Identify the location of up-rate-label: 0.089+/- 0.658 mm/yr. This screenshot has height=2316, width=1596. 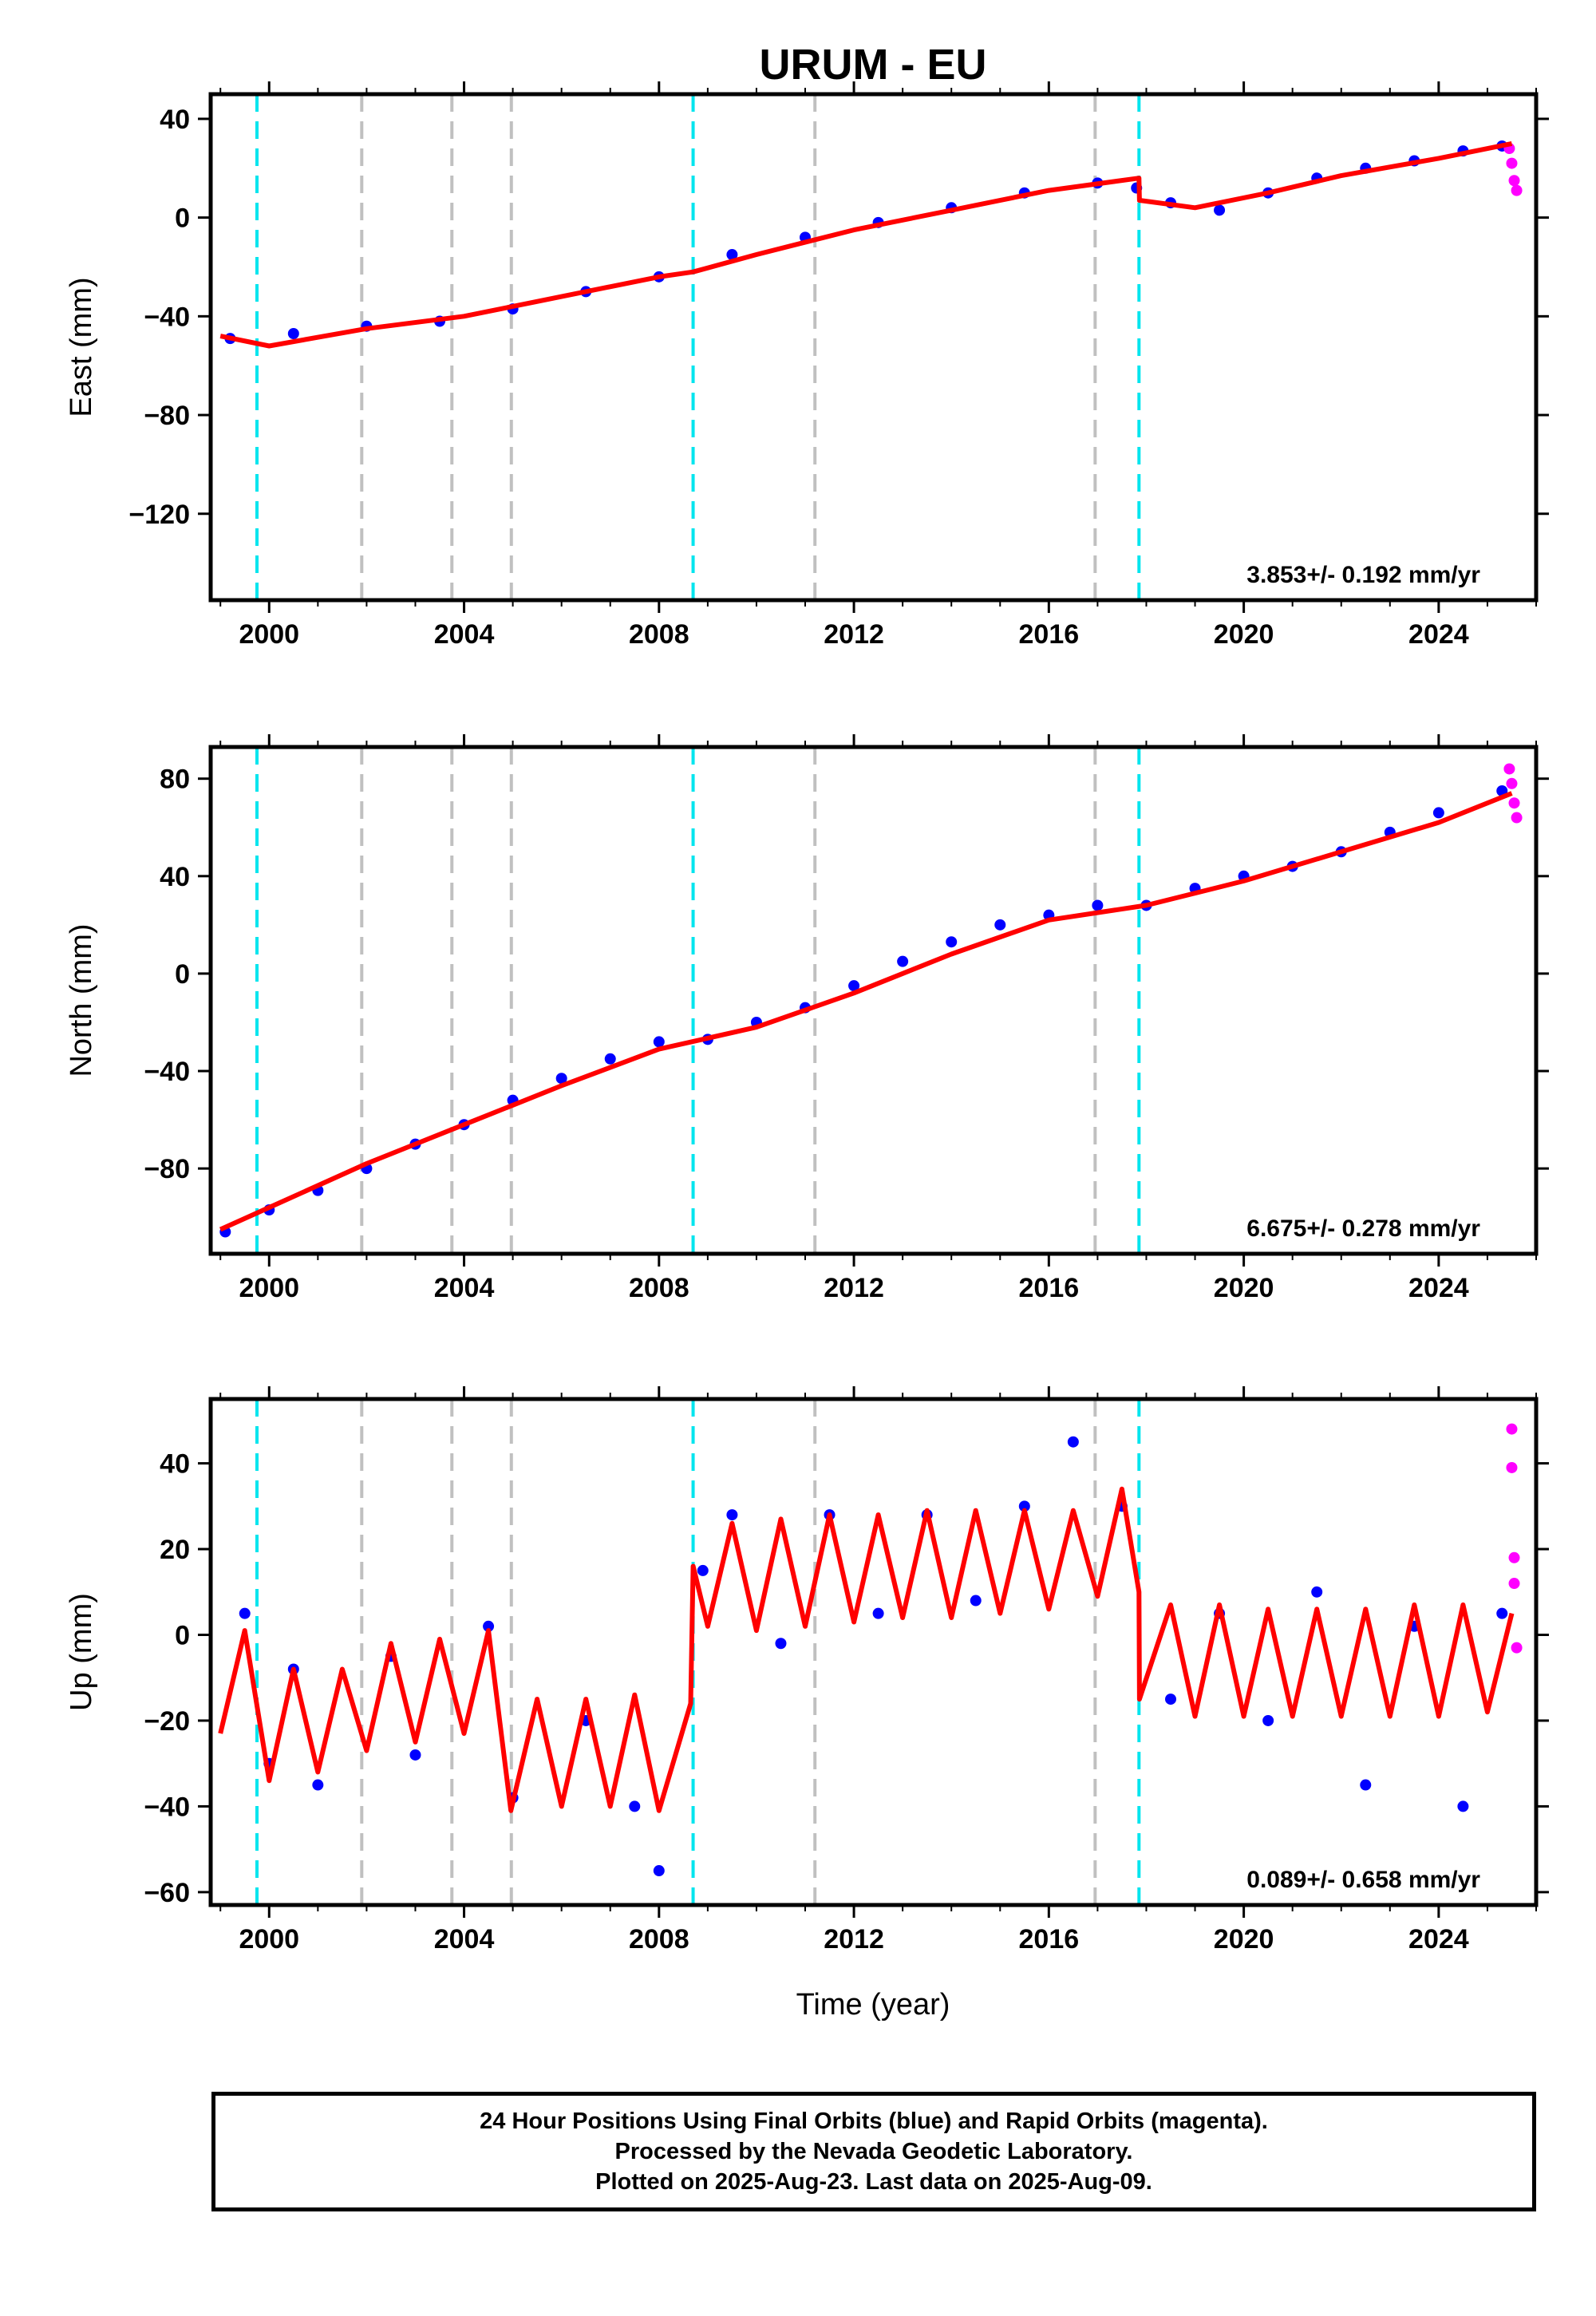
(1363, 1880).